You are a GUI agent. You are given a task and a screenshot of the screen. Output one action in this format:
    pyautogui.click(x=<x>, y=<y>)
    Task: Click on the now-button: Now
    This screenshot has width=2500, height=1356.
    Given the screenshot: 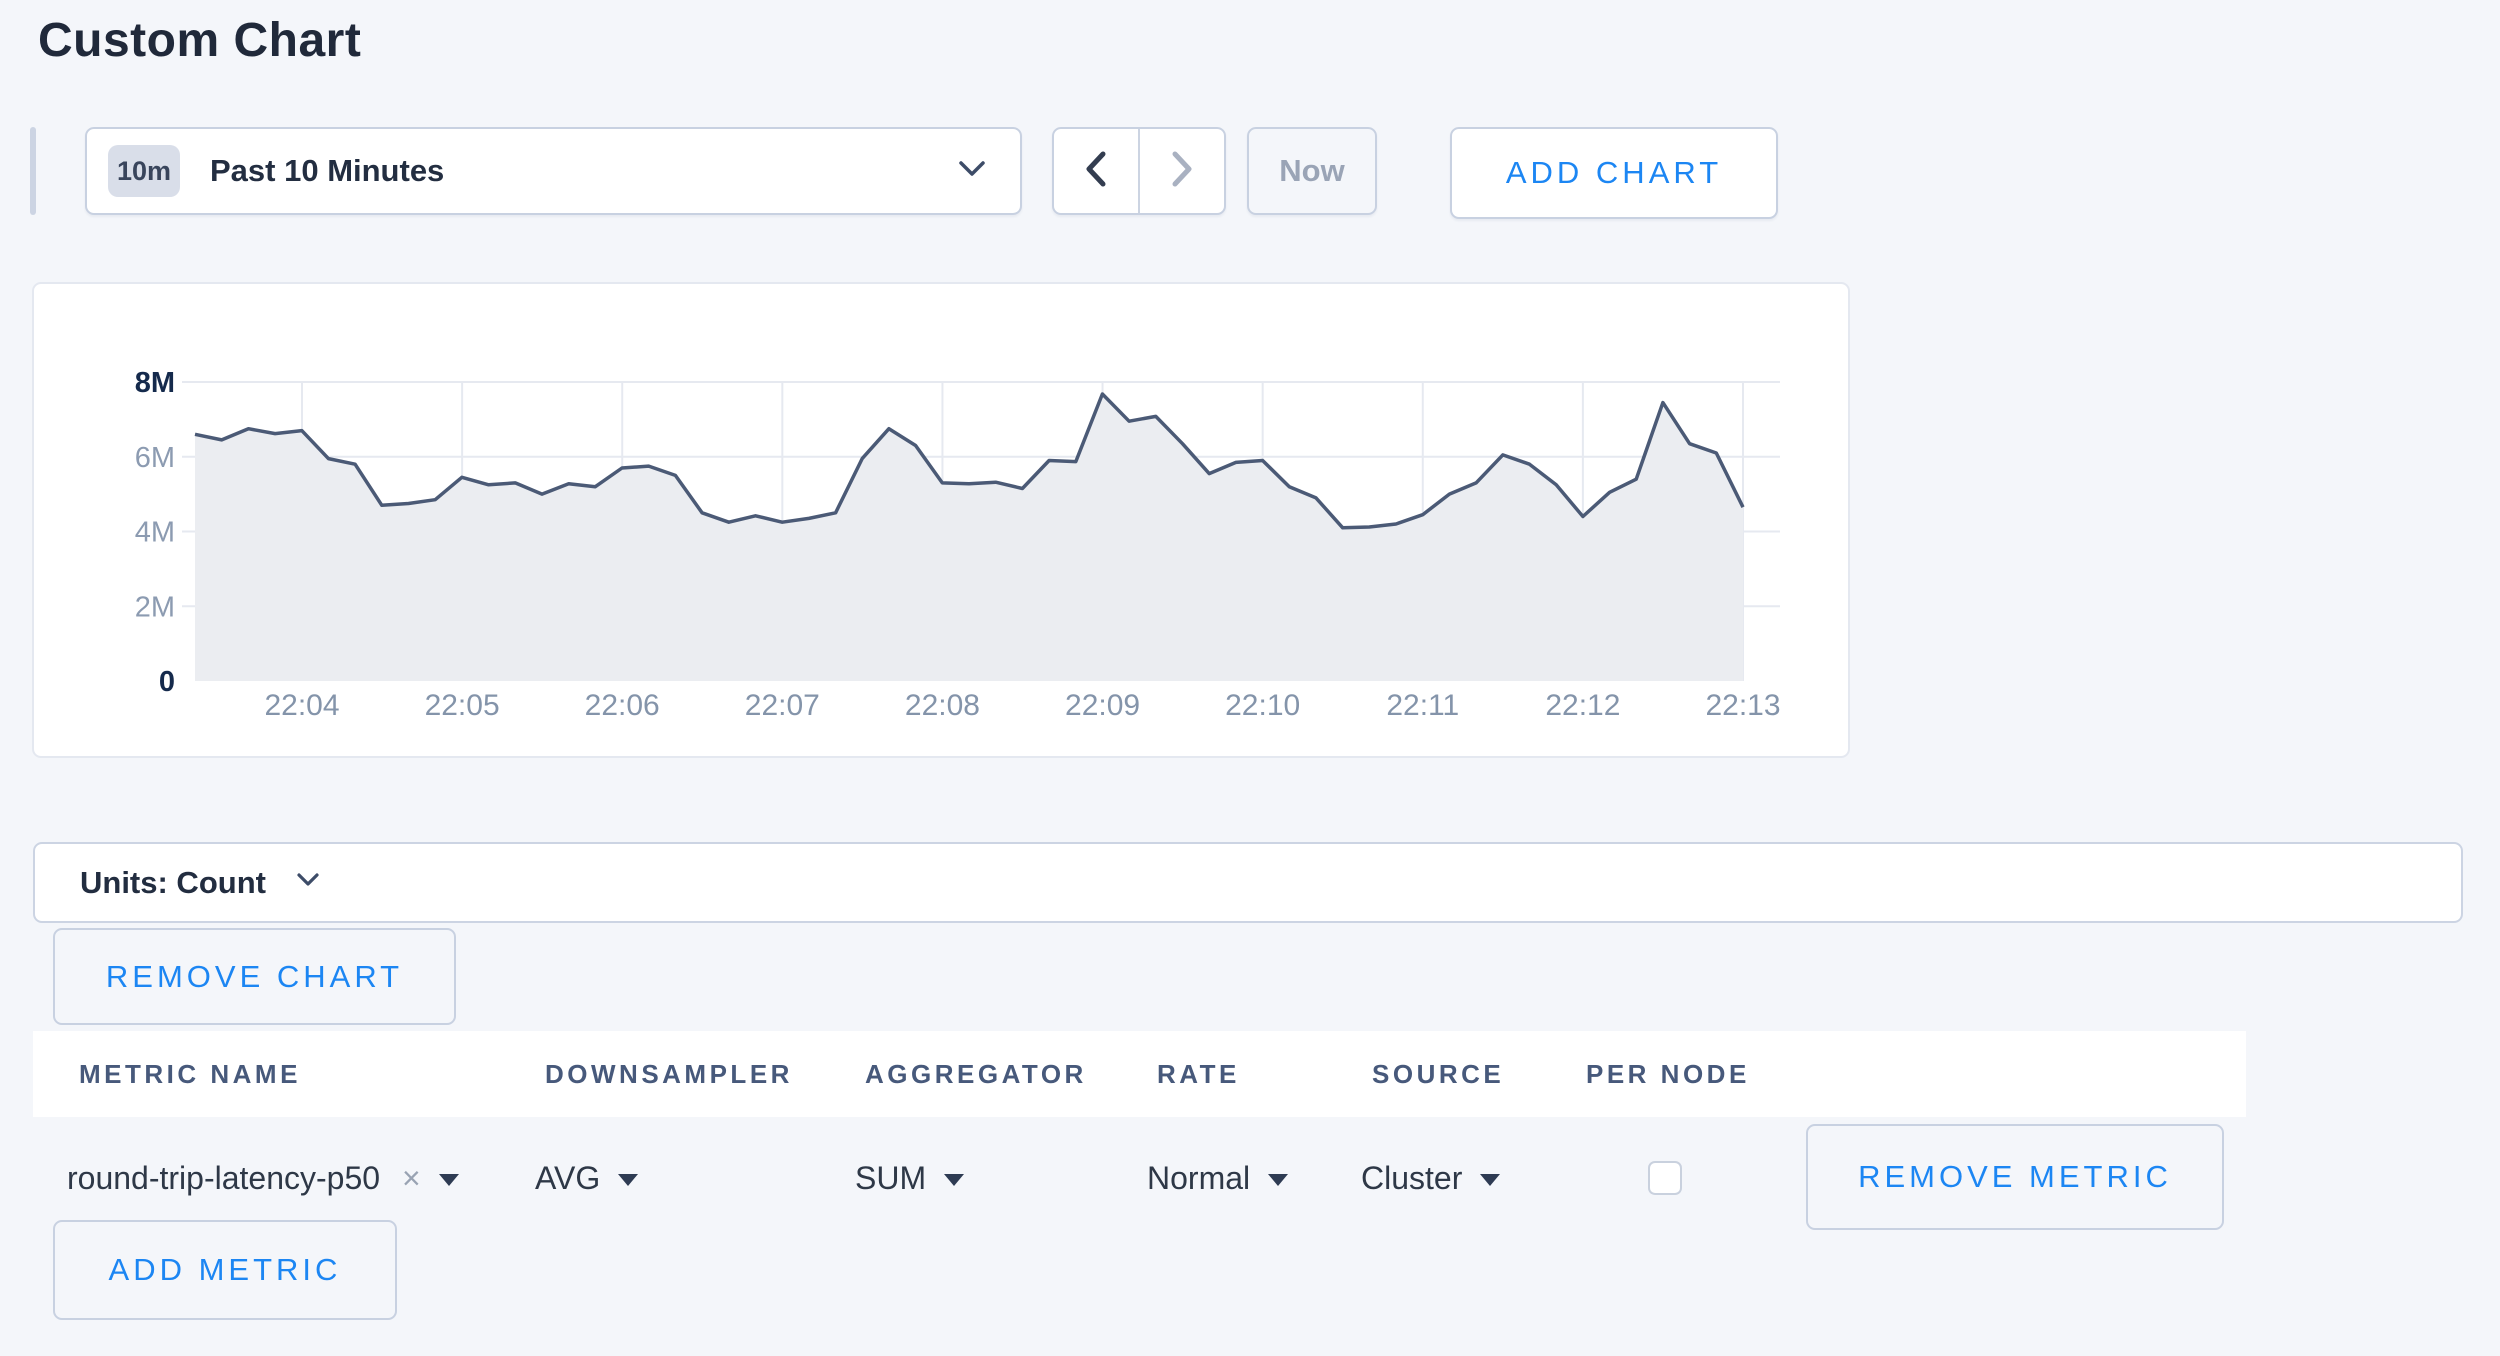 What is the action you would take?
    pyautogui.click(x=1312, y=171)
    